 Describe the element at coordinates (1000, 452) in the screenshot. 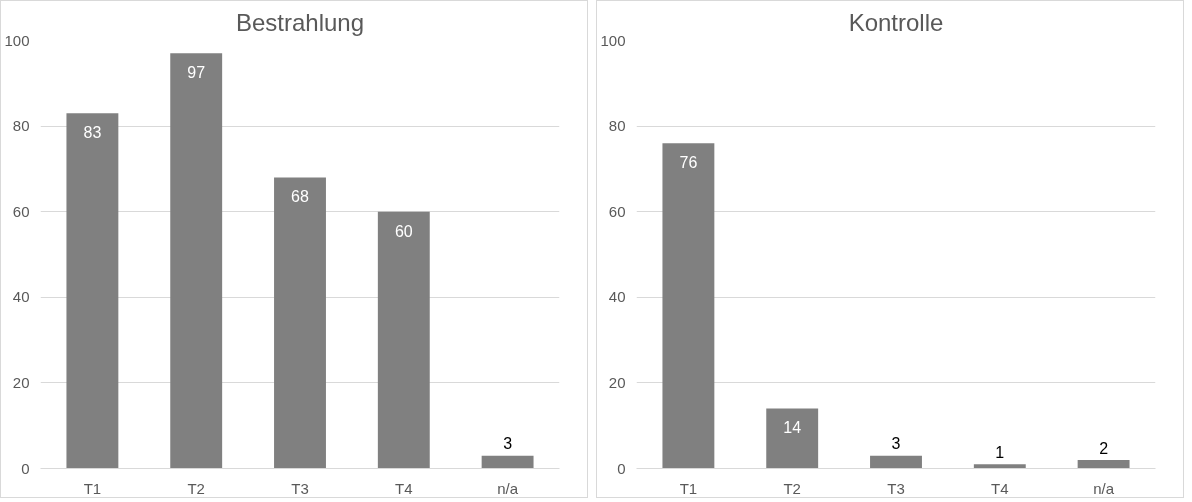

I see `data-label: 1` at that location.